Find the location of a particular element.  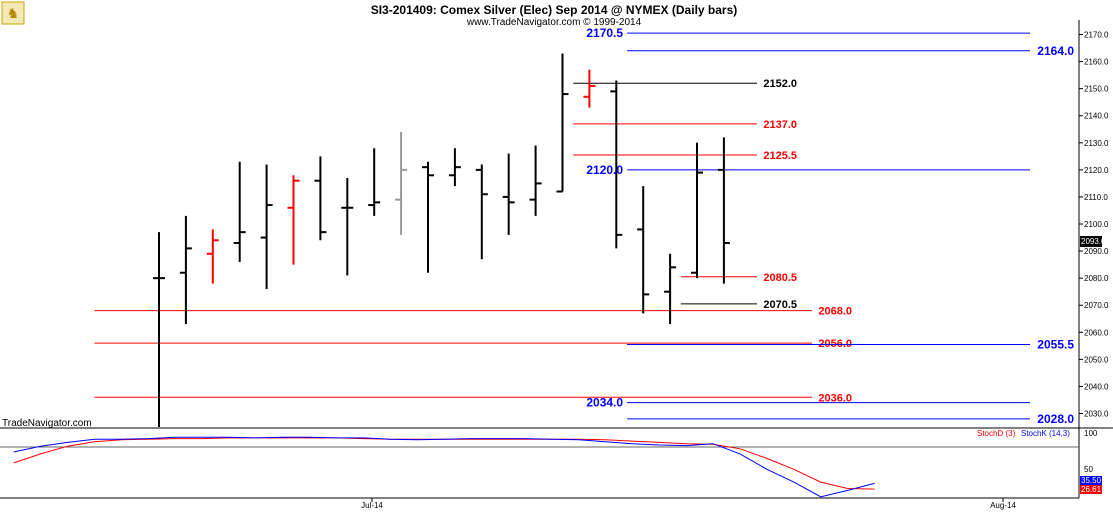

price-tick-label: 2130.0 is located at coordinates (1096, 143).